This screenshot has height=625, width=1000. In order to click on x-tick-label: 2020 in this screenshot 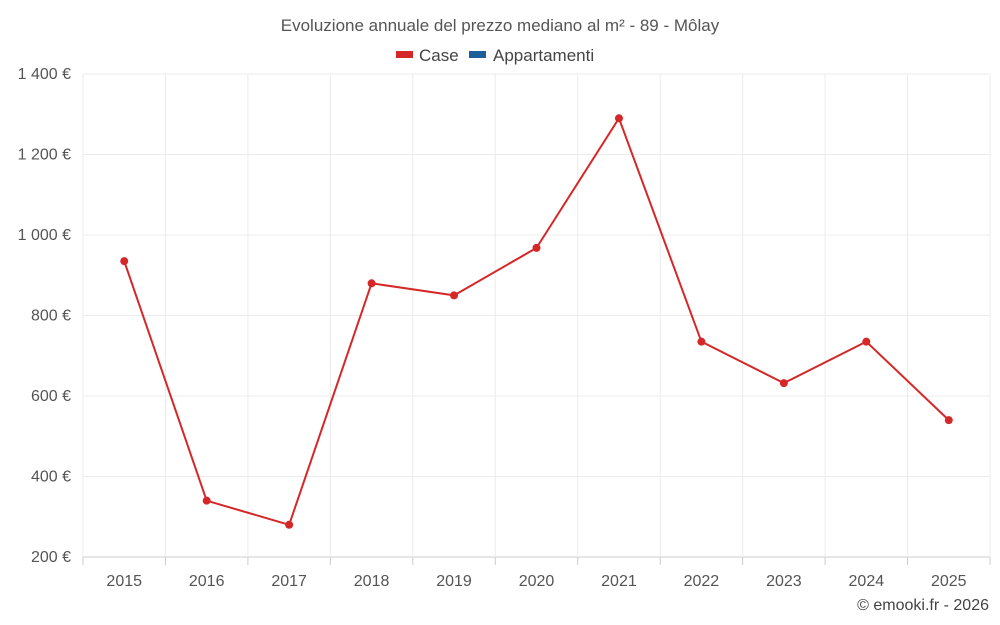, I will do `click(537, 581)`.